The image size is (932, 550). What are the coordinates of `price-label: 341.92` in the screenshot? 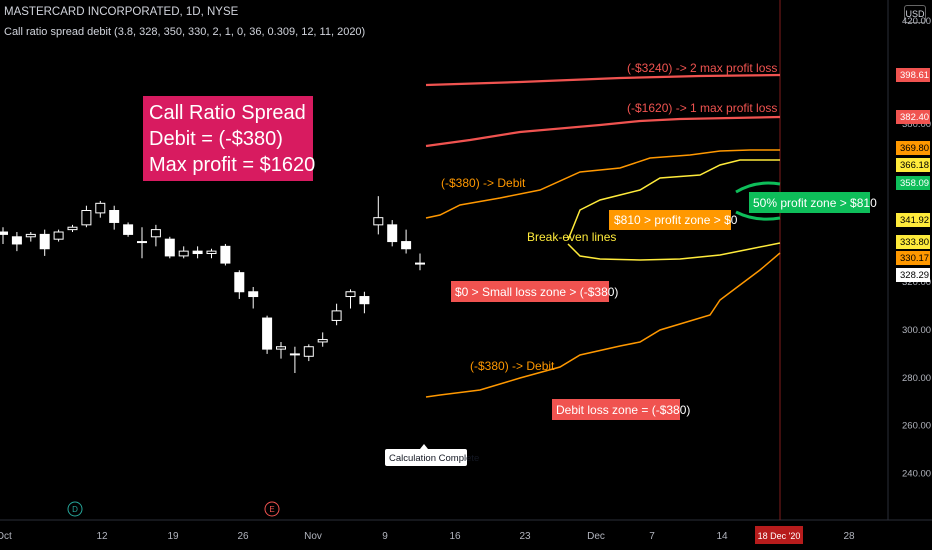 It's located at (913, 220).